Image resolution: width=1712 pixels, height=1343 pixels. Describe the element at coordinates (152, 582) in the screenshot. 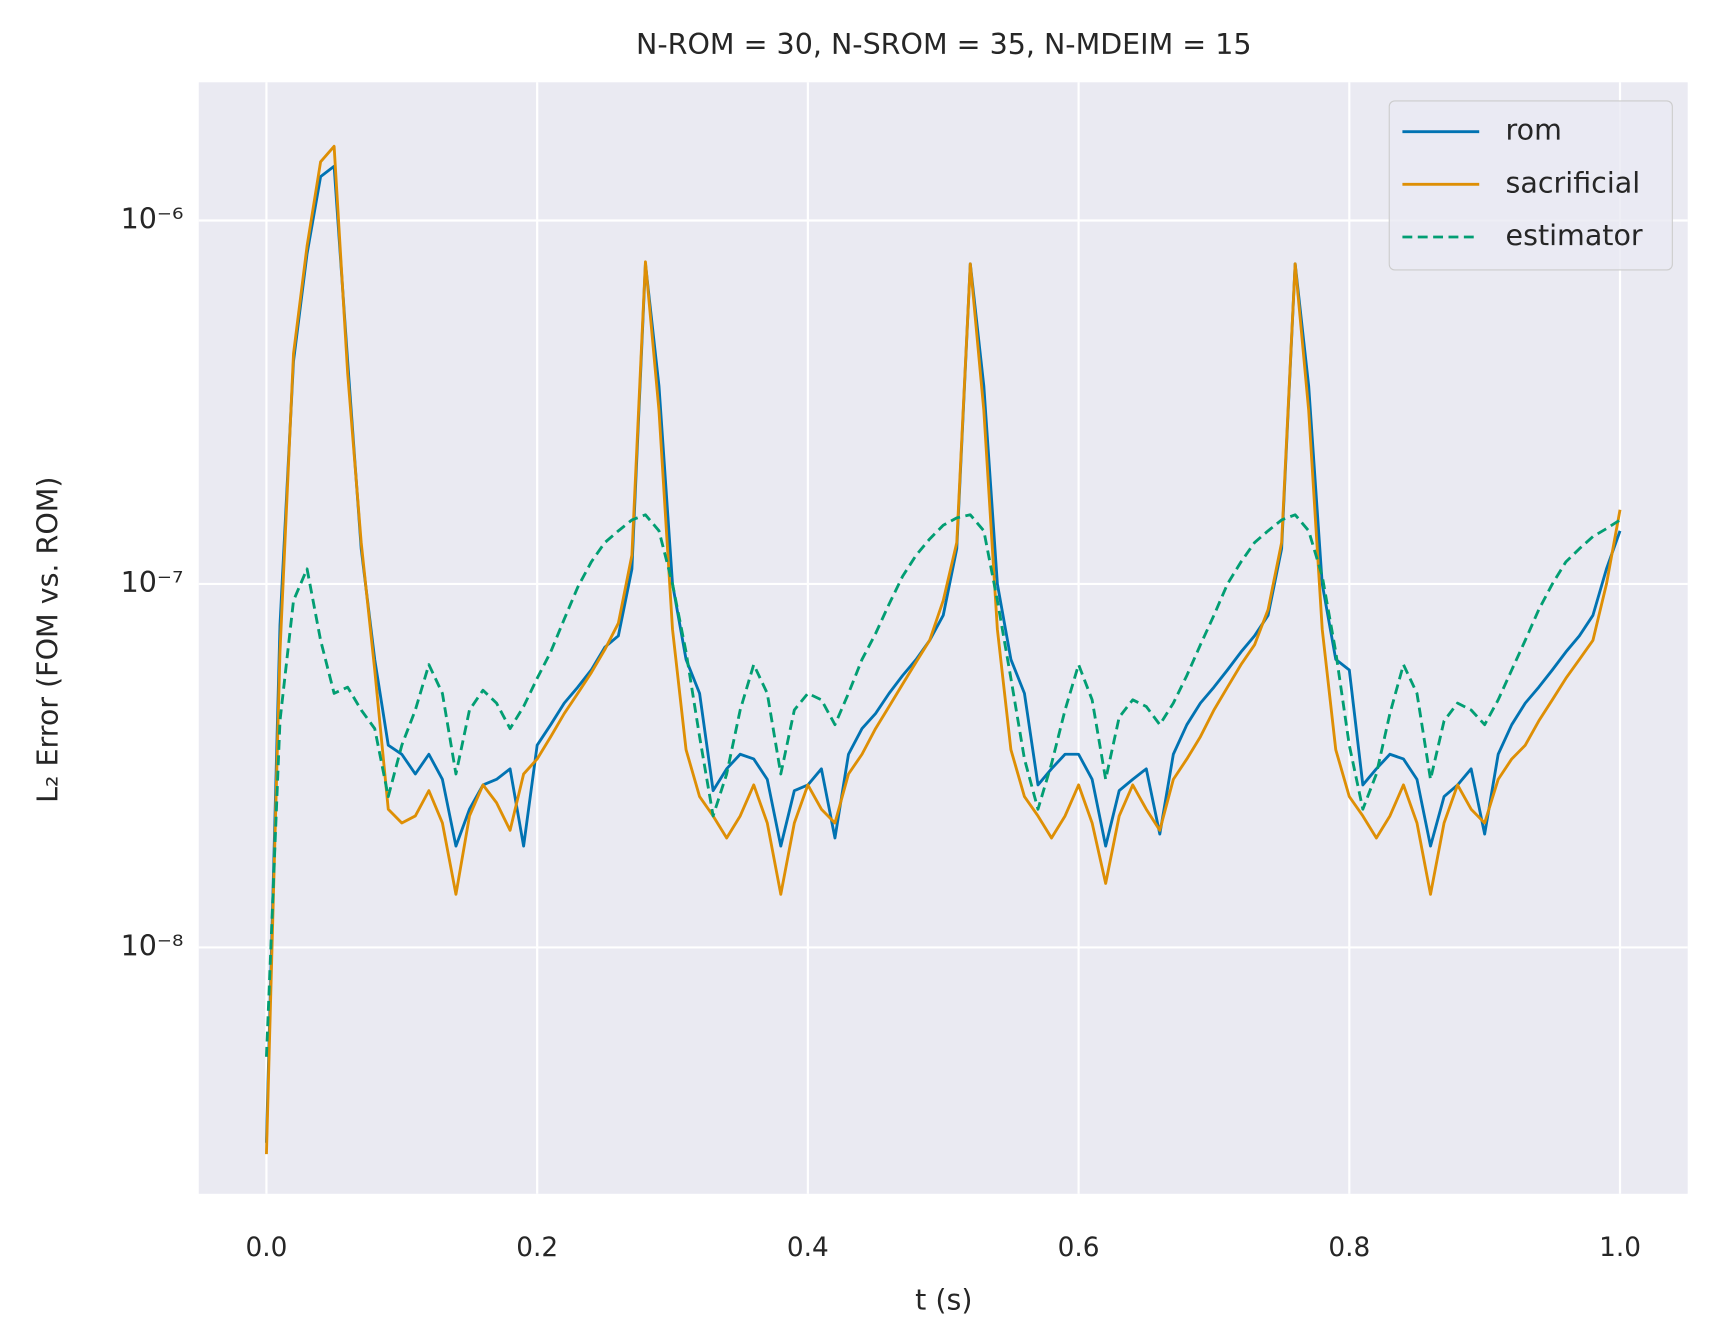

I see `y-tick-label: 10⁻⁷` at that location.